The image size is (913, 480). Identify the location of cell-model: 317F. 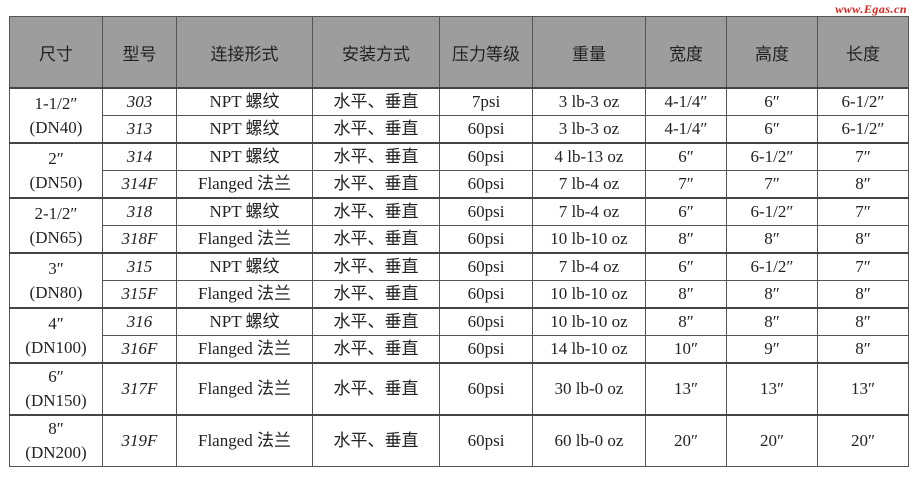
(139, 389).